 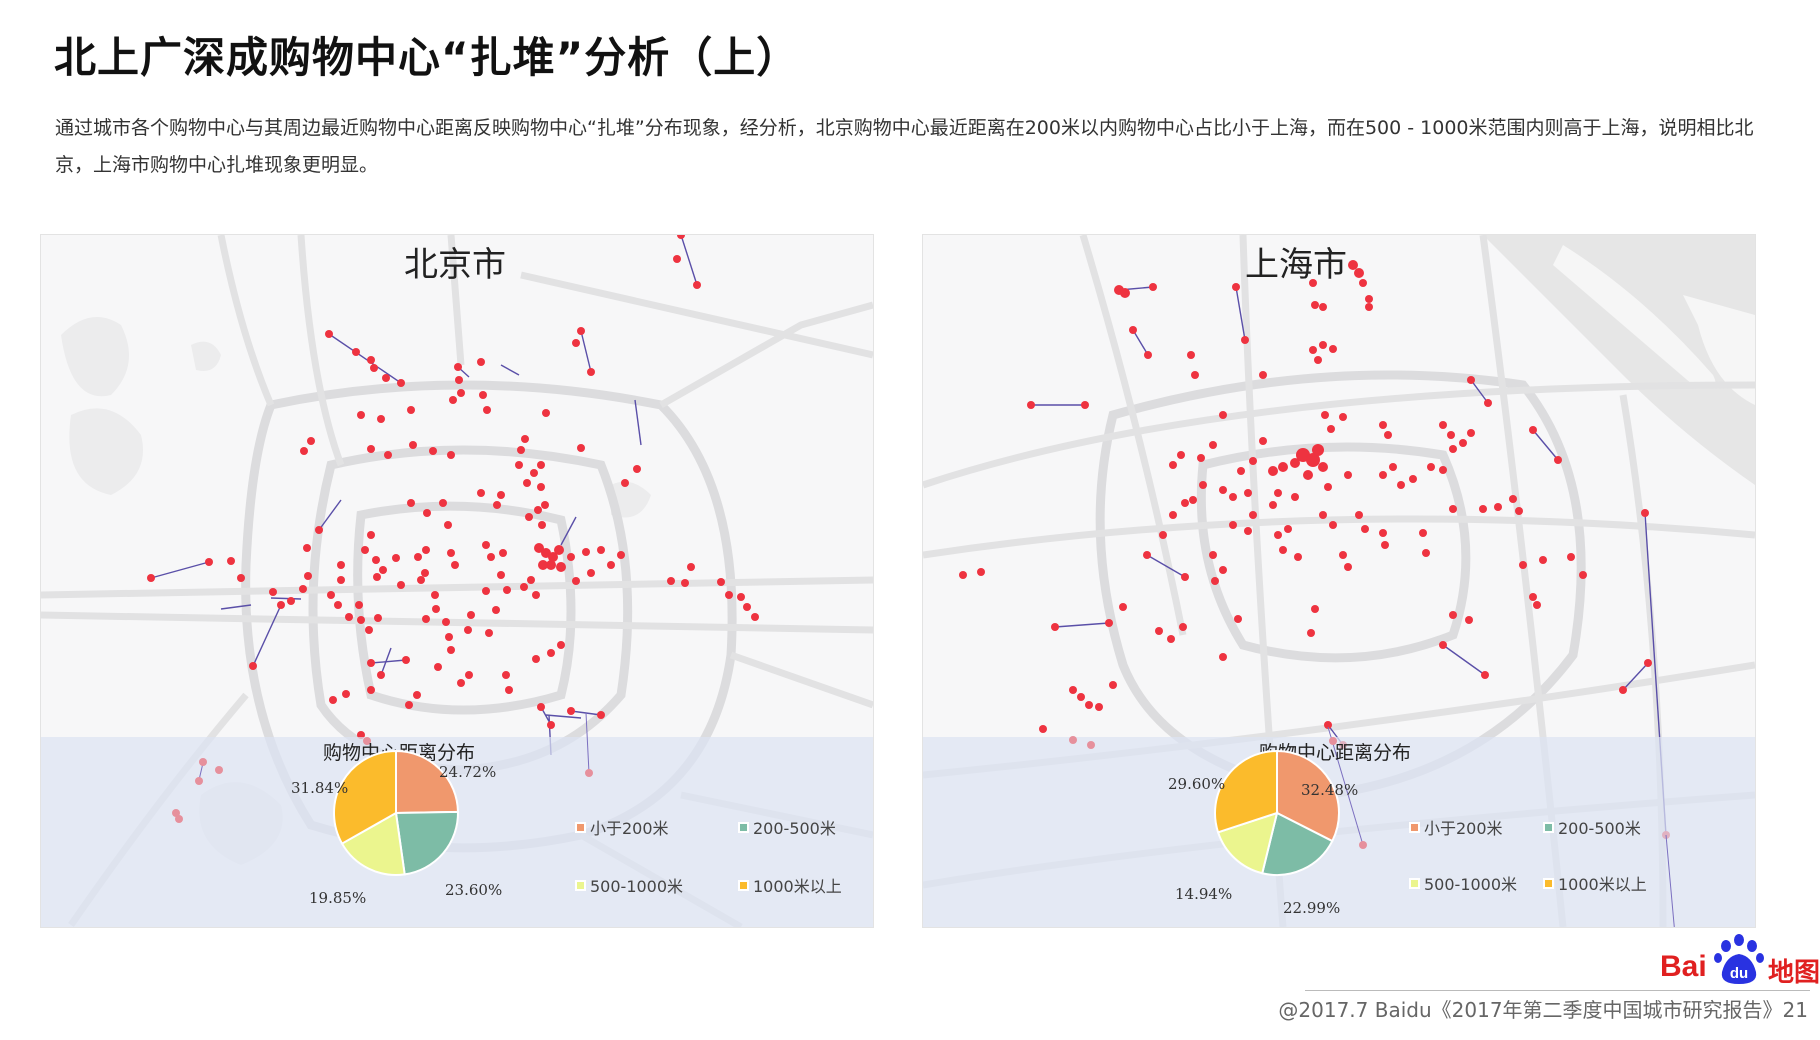 What do you see at coordinates (1739, 973) in the screenshot?
I see `logo-du: du` at bounding box center [1739, 973].